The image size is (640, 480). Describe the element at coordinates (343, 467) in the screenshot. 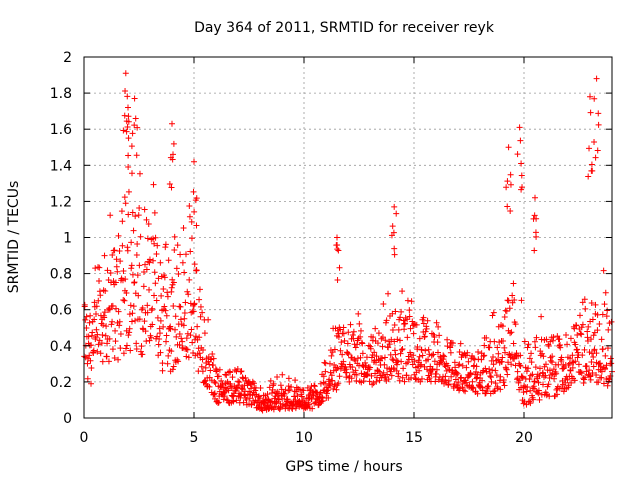

I see `x-axis-label: GPS time / hours` at that location.